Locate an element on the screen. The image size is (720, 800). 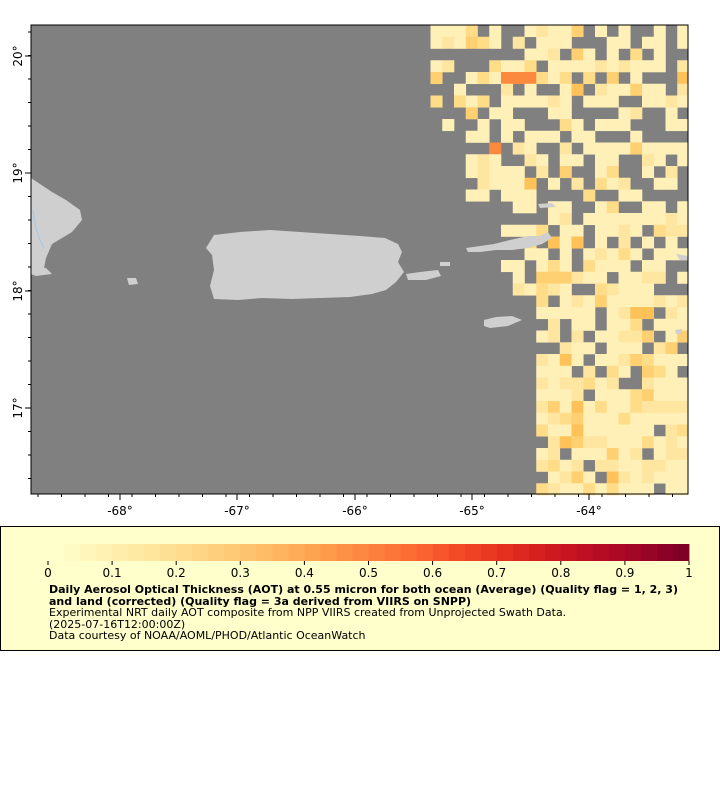
colorbar-ticks: 0 0.1 0.2 0.3 0.4 0.5 0.6 0.7 0.8 0.9 1 is located at coordinates (368, 570).